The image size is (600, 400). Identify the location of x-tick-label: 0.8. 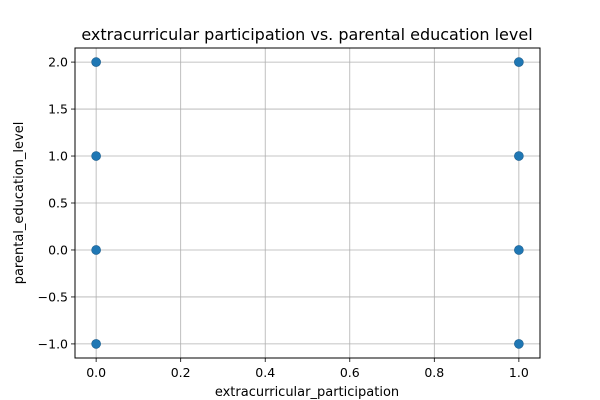
(434, 372).